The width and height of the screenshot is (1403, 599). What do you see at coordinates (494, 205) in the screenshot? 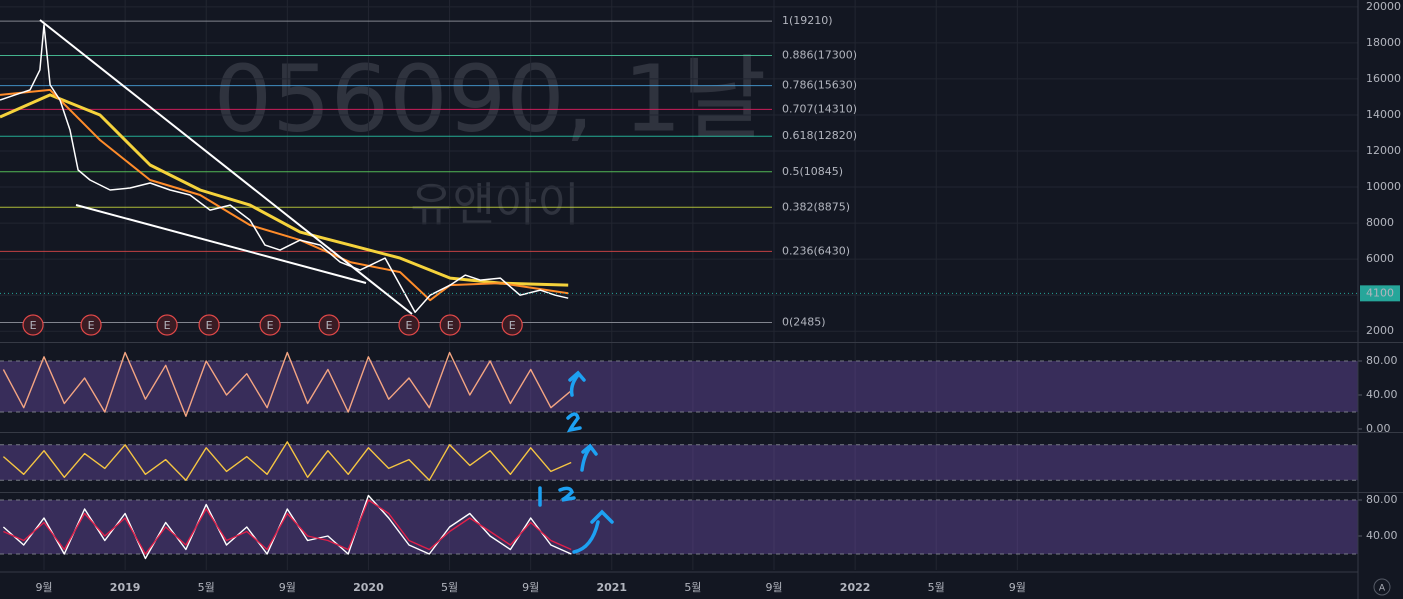
I see `watermark-subtitle: 유앤아이` at bounding box center [494, 205].